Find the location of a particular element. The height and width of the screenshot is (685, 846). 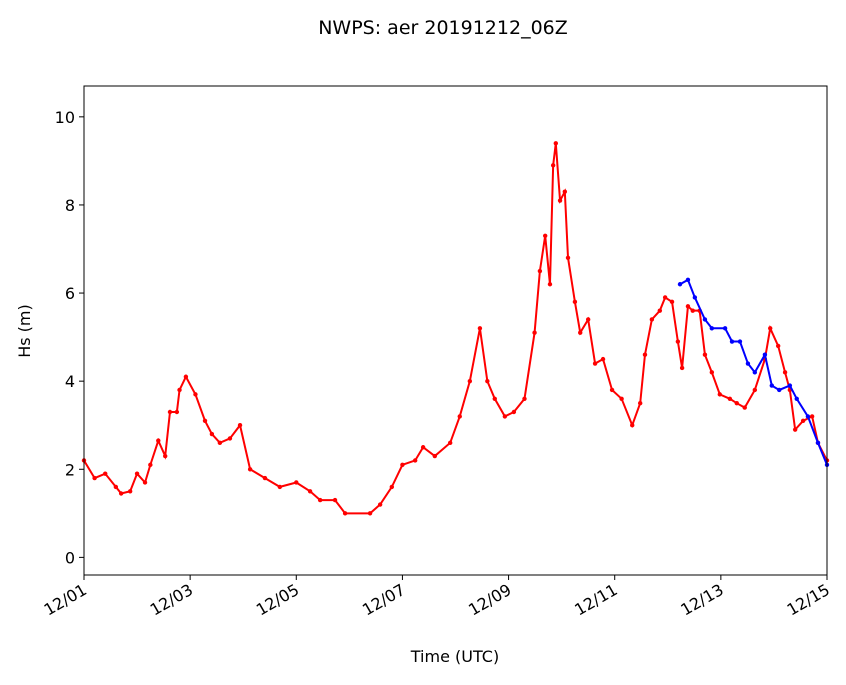

series-line is located at coordinates (753, 372).